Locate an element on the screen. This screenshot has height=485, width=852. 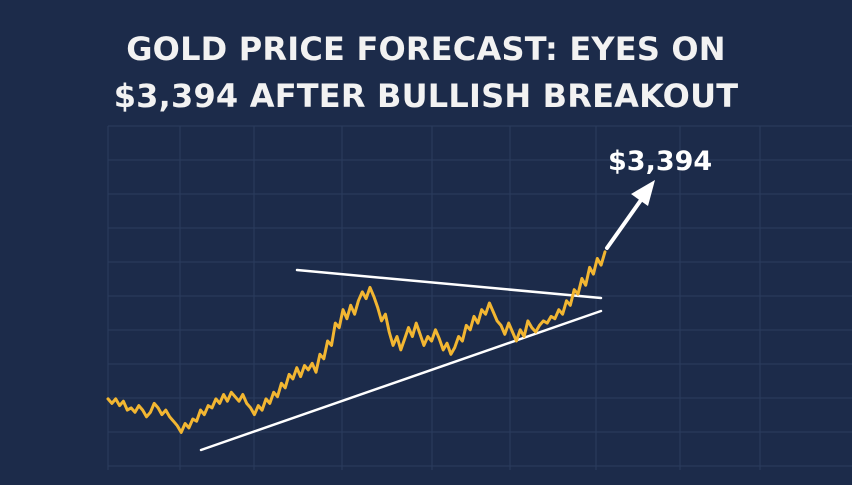
target-arrow-shaft is located at coordinates (624, 224).